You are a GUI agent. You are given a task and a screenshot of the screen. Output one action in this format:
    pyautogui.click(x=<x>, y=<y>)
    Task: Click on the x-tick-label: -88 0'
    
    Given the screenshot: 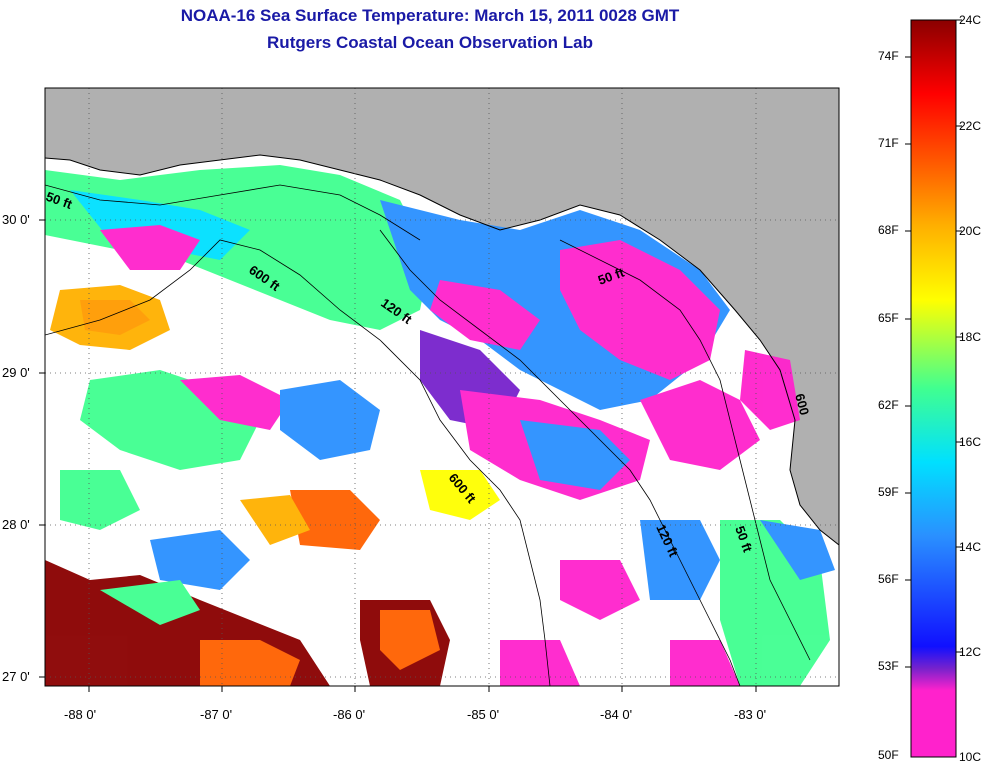 What is the action you would take?
    pyautogui.click(x=80, y=714)
    